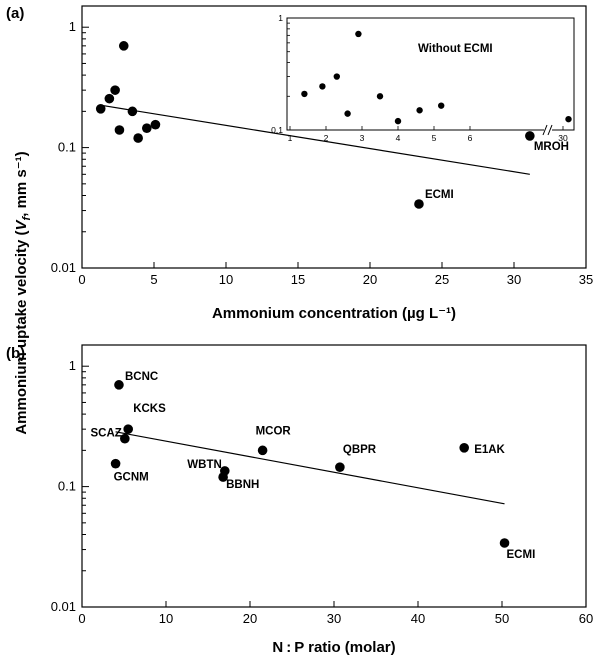  I want to click on data-point-bbnh, so click(223, 477).